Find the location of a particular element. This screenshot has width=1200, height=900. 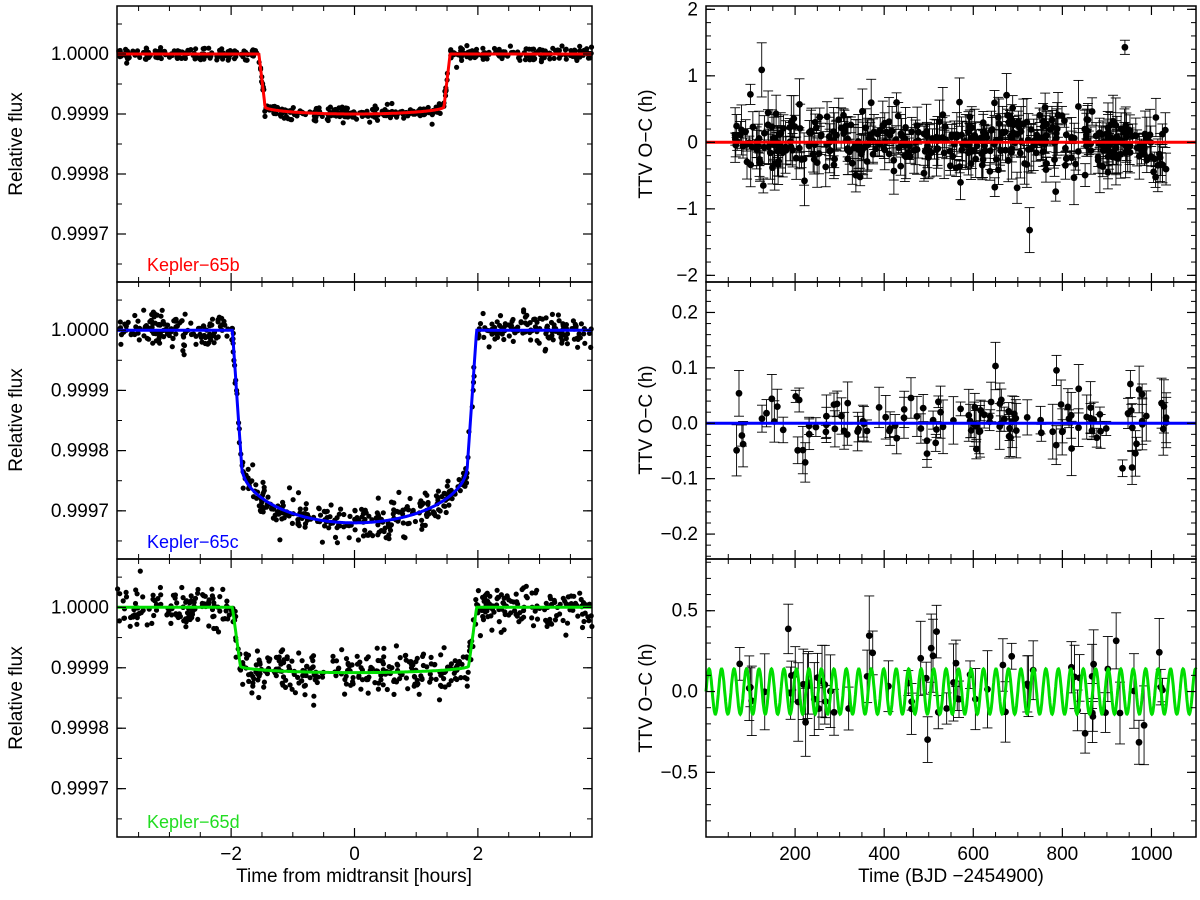

yticks-ttvc: 0.2 0.1 0.0 −0.1 −0.2 is located at coordinates (928, 420).